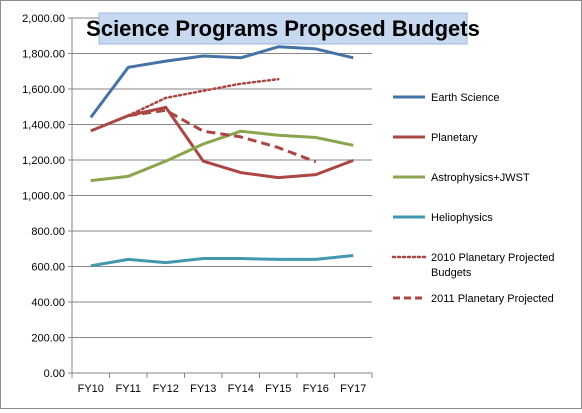 This screenshot has height=413, width=582. Describe the element at coordinates (43, 55) in the screenshot. I see `ytick-label-9: 1,800.00` at that location.